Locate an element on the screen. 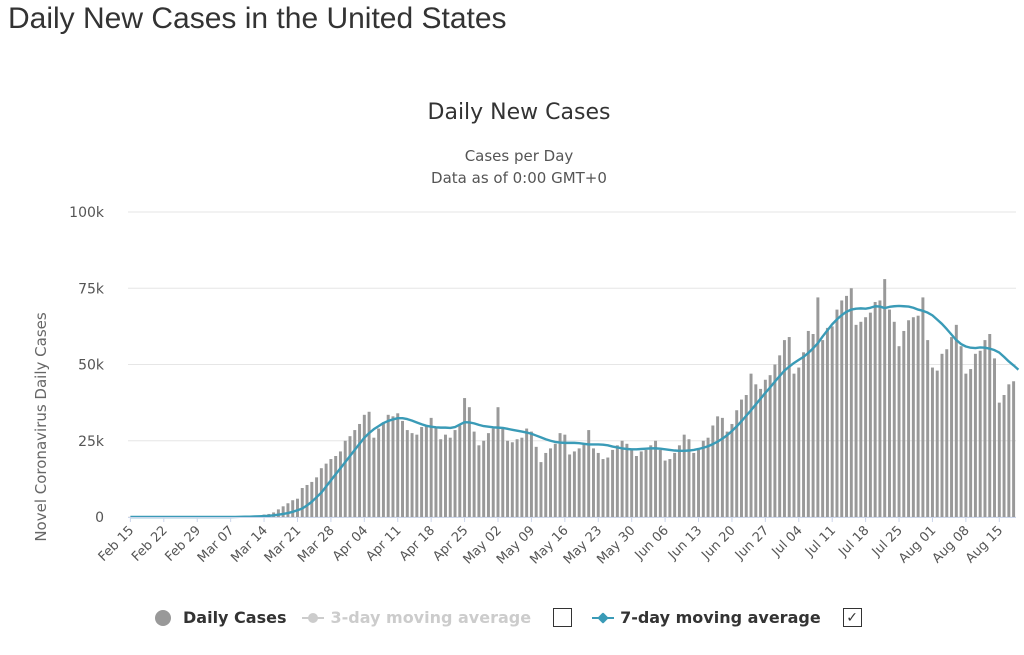 The height and width of the screenshot is (655, 1024). diamond-line-marker-icon is located at coordinates (603, 618).